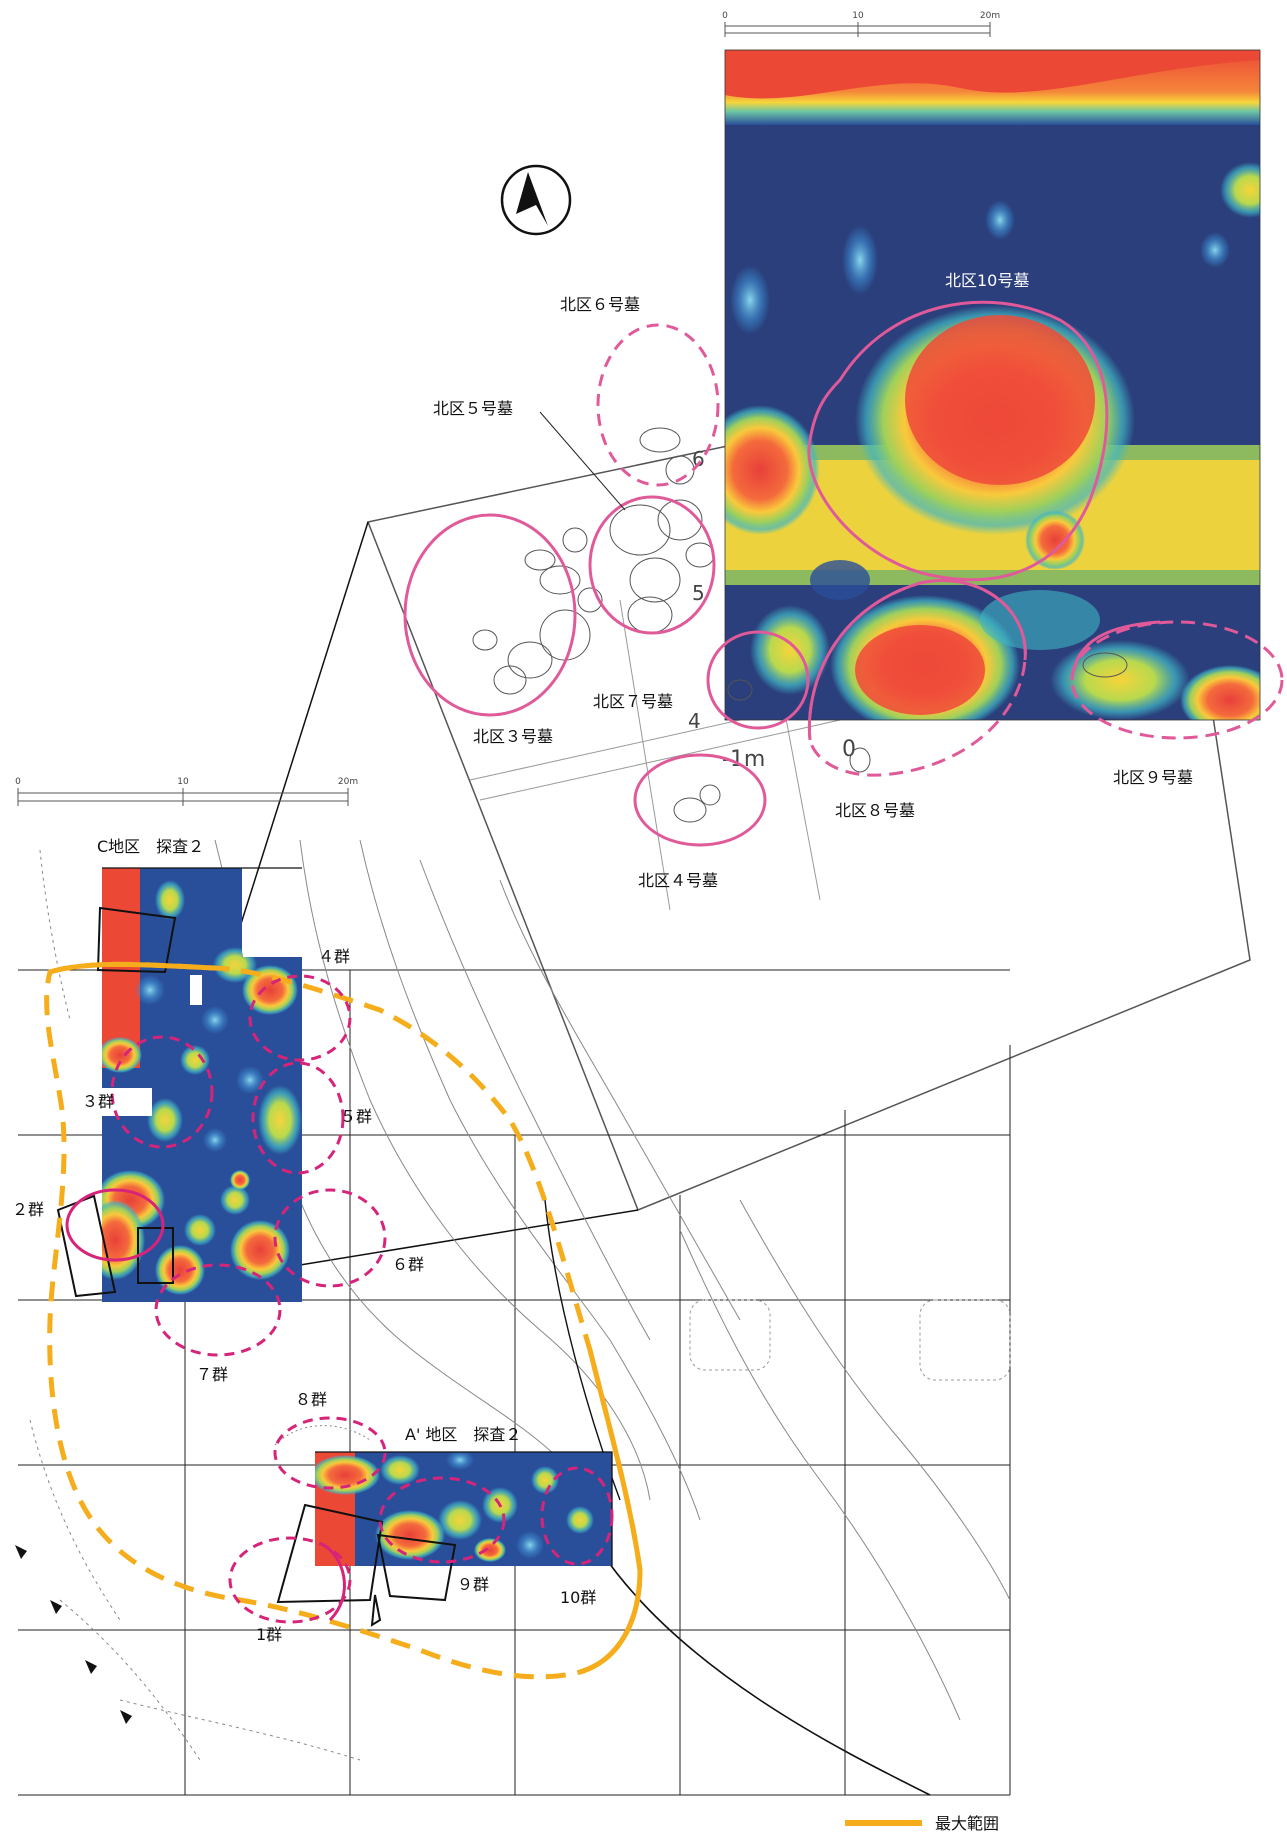 This screenshot has height=1841, width=1287. I want to click on north-arrow-icon, so click(536, 200).